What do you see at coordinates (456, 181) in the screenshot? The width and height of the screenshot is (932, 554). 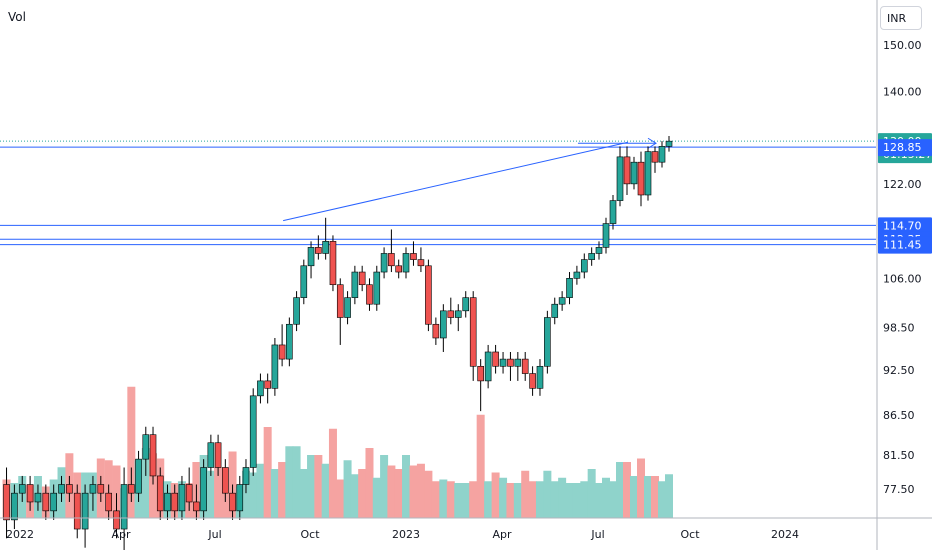 I see `trend-line` at bounding box center [456, 181].